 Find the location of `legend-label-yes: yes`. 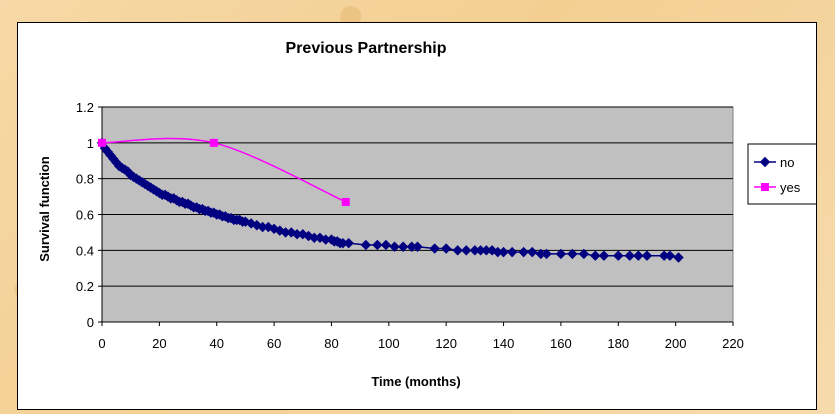

legend-label-yes: yes is located at coordinates (790, 187).